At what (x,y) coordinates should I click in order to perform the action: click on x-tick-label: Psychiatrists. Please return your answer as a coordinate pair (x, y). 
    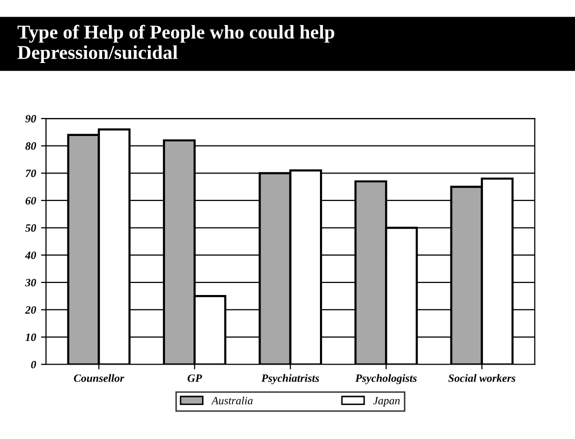
    Looking at the image, I should click on (290, 379).